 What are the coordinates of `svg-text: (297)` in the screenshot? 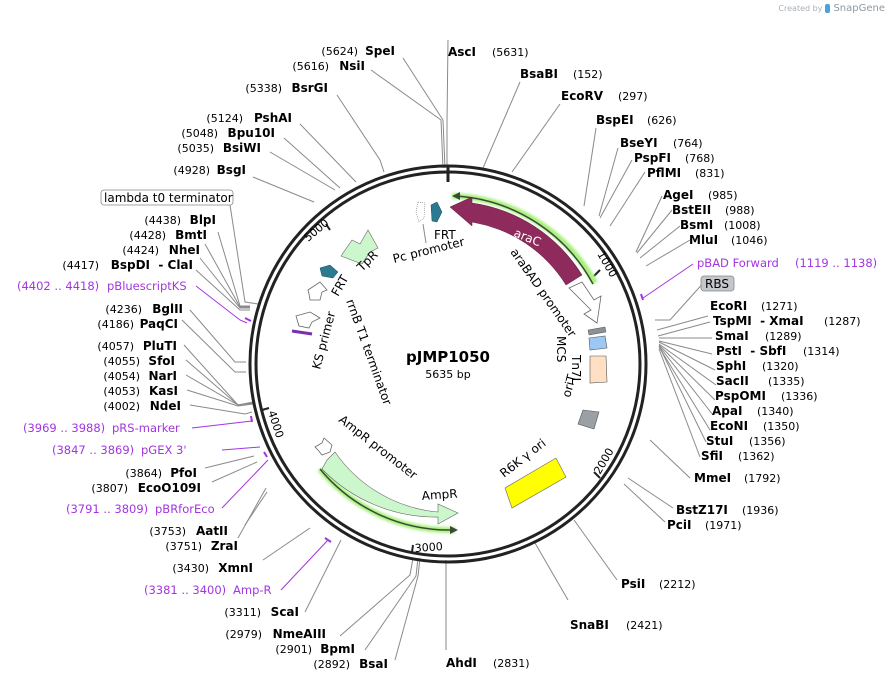 It's located at (633, 96).